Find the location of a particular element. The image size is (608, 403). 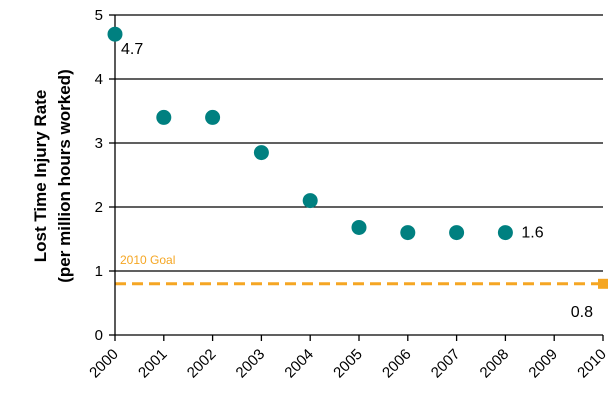

data-label-2008: 1.6 is located at coordinates (532, 233).